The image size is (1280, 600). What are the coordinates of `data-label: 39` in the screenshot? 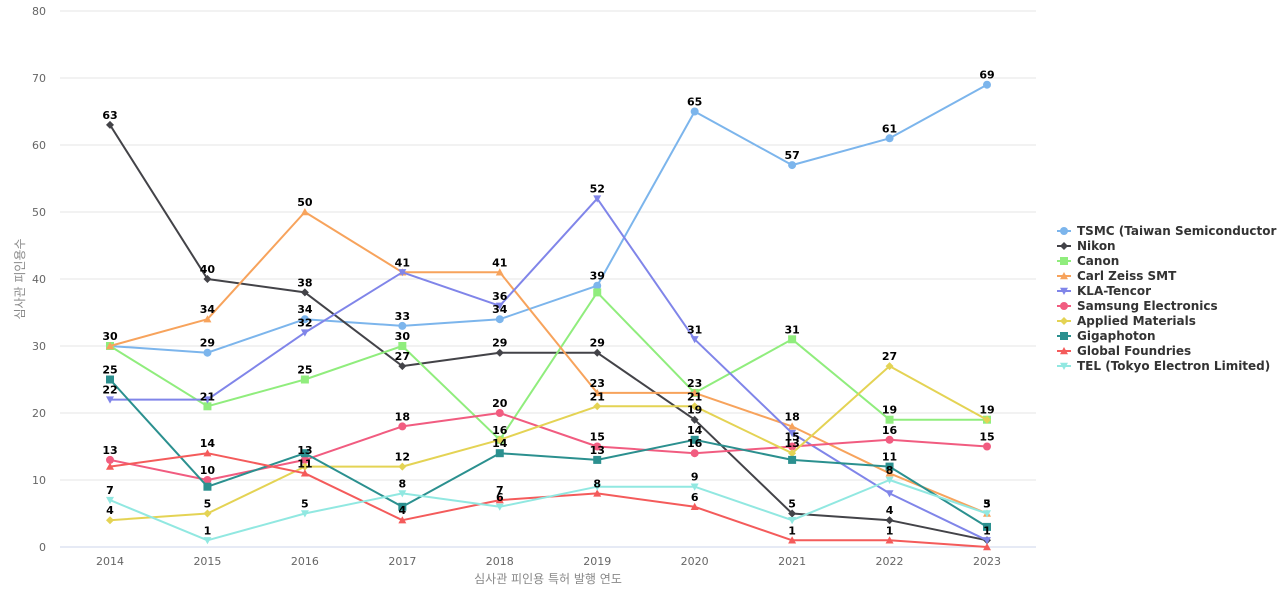 It's located at (597, 276).